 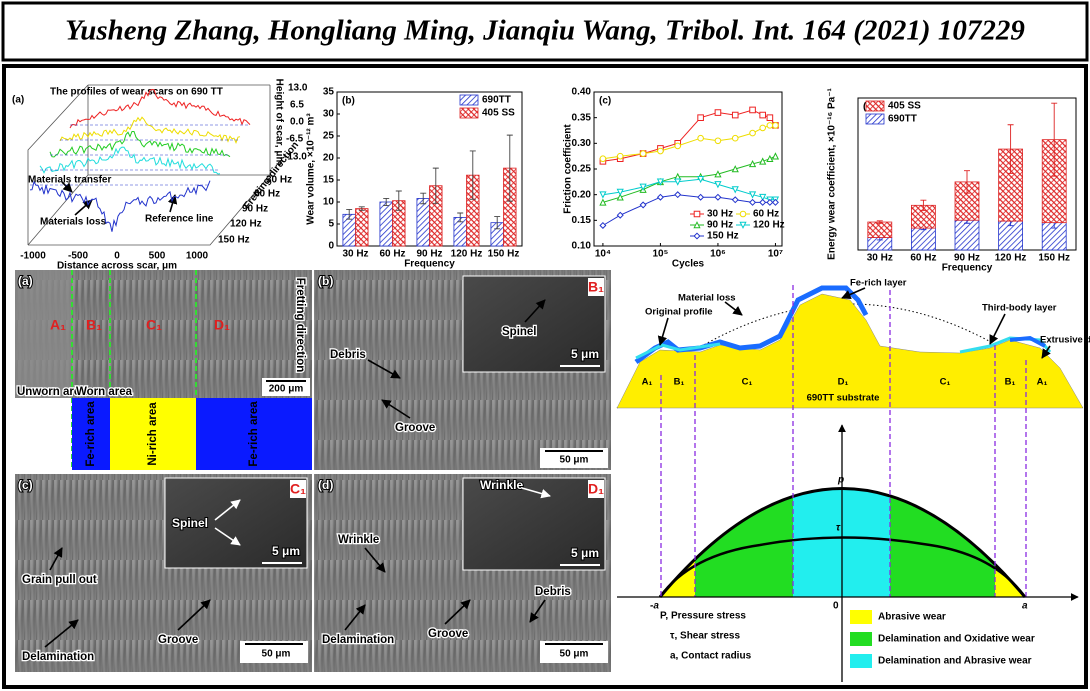 I want to click on region-label: A₁, so click(x=58, y=325).